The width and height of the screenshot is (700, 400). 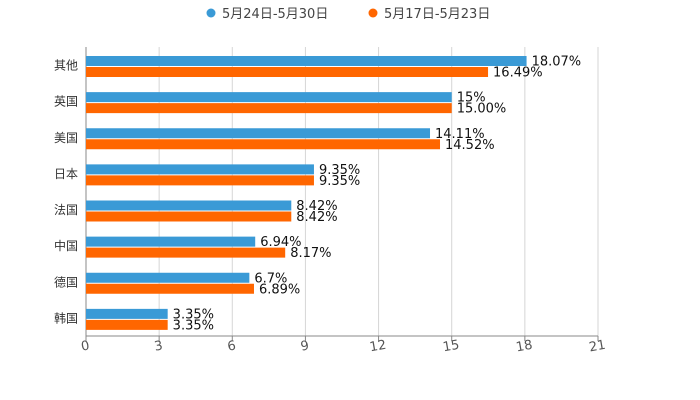 I want to click on category-label: 英国, so click(x=66, y=102).